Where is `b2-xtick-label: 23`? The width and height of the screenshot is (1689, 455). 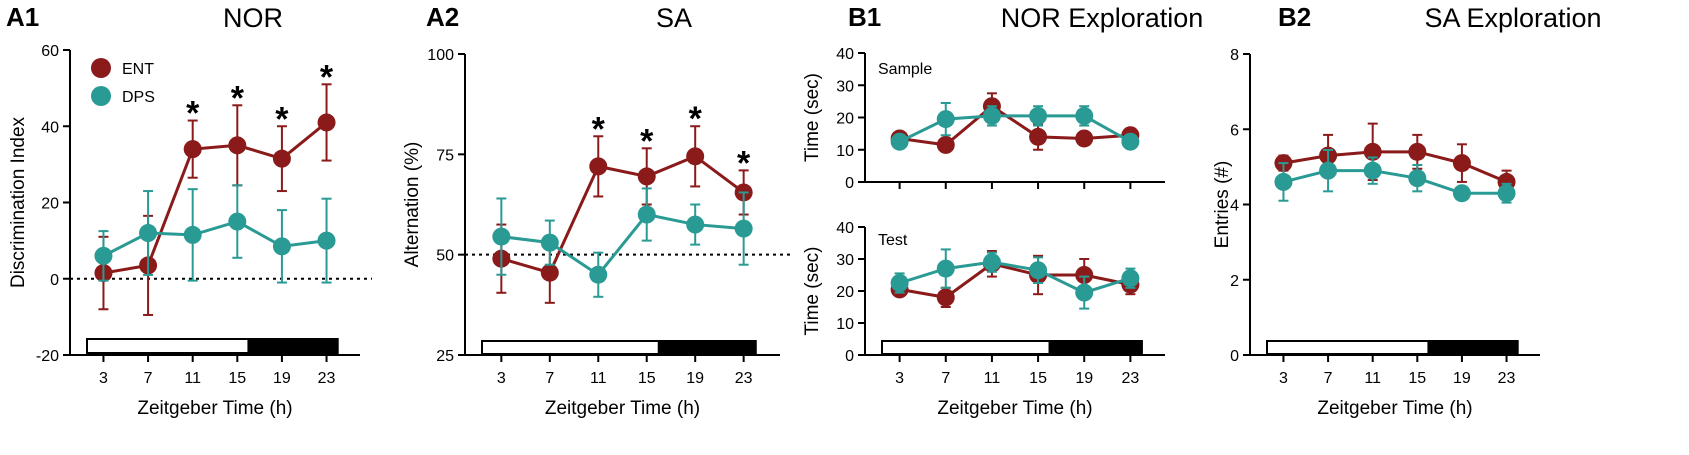 b2-xtick-label: 23 is located at coordinates (1507, 378).